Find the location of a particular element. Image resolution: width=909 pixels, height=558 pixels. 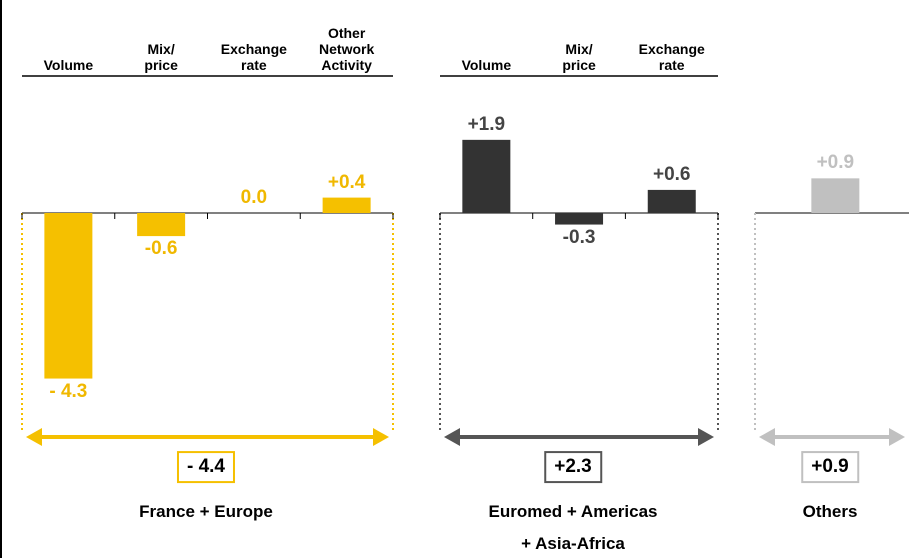

value-label: - 4.3 is located at coordinates (68, 391).